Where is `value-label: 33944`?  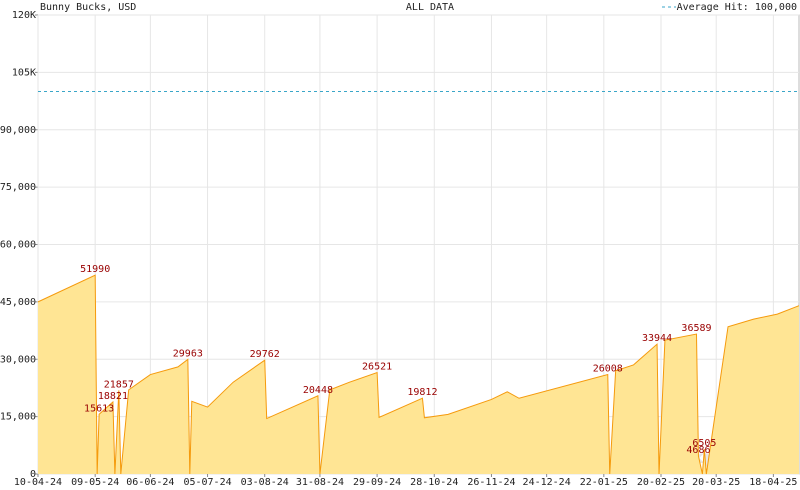
value-label: 33944 is located at coordinates (657, 338).